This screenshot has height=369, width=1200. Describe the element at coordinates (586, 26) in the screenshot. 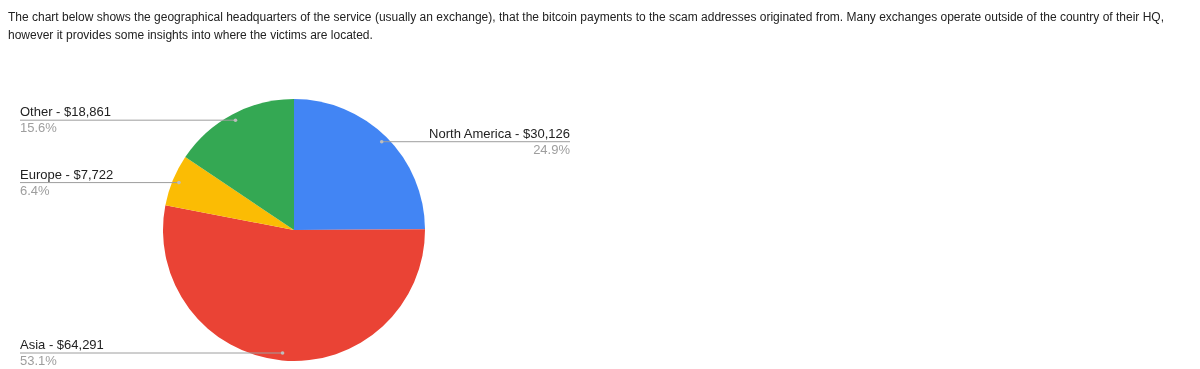

I see `chart-title: The chart below shows the geographical headquarters of the service (usually an exchange), that the bitcoin payments to the scam addresses originated from. Many exchanges operate outside of the country of their HQ, however it provides some insights into where the victims are located.` at that location.